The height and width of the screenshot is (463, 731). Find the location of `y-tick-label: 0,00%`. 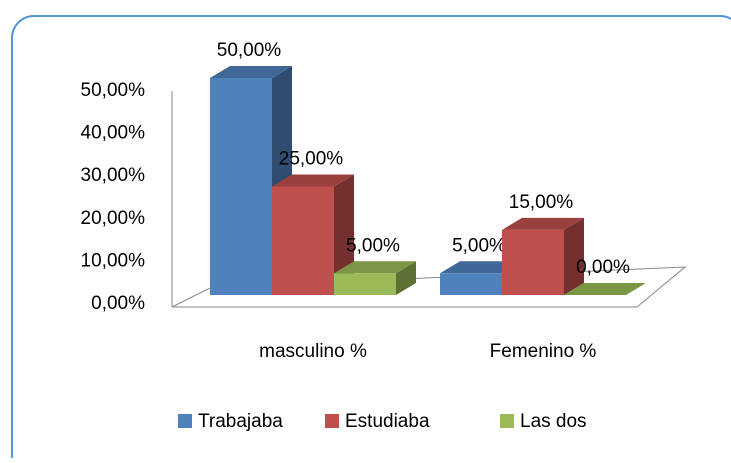

y-tick-label: 0,00% is located at coordinates (118, 303).